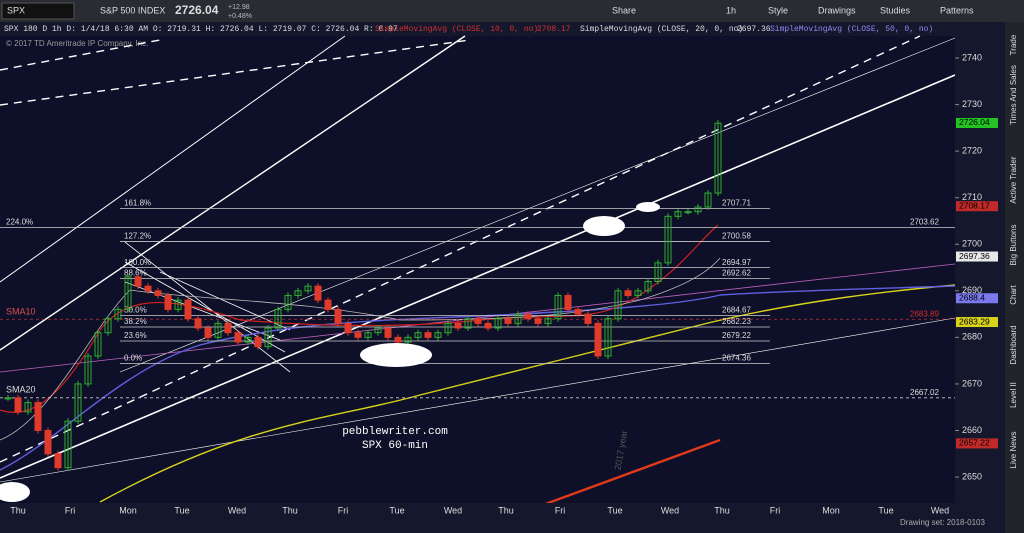 The image size is (1024, 533). Describe the element at coordinates (1013, 344) in the screenshot. I see `sidebar-tab: Dashboard` at that location.